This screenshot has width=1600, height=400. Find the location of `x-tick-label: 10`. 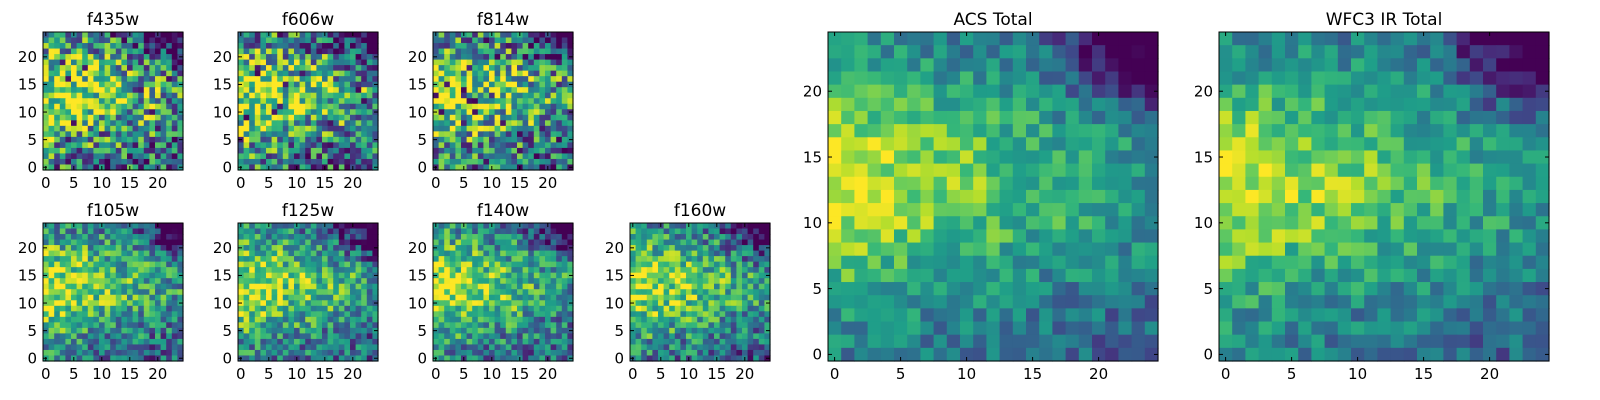

x-tick-label: 10 is located at coordinates (101, 183).